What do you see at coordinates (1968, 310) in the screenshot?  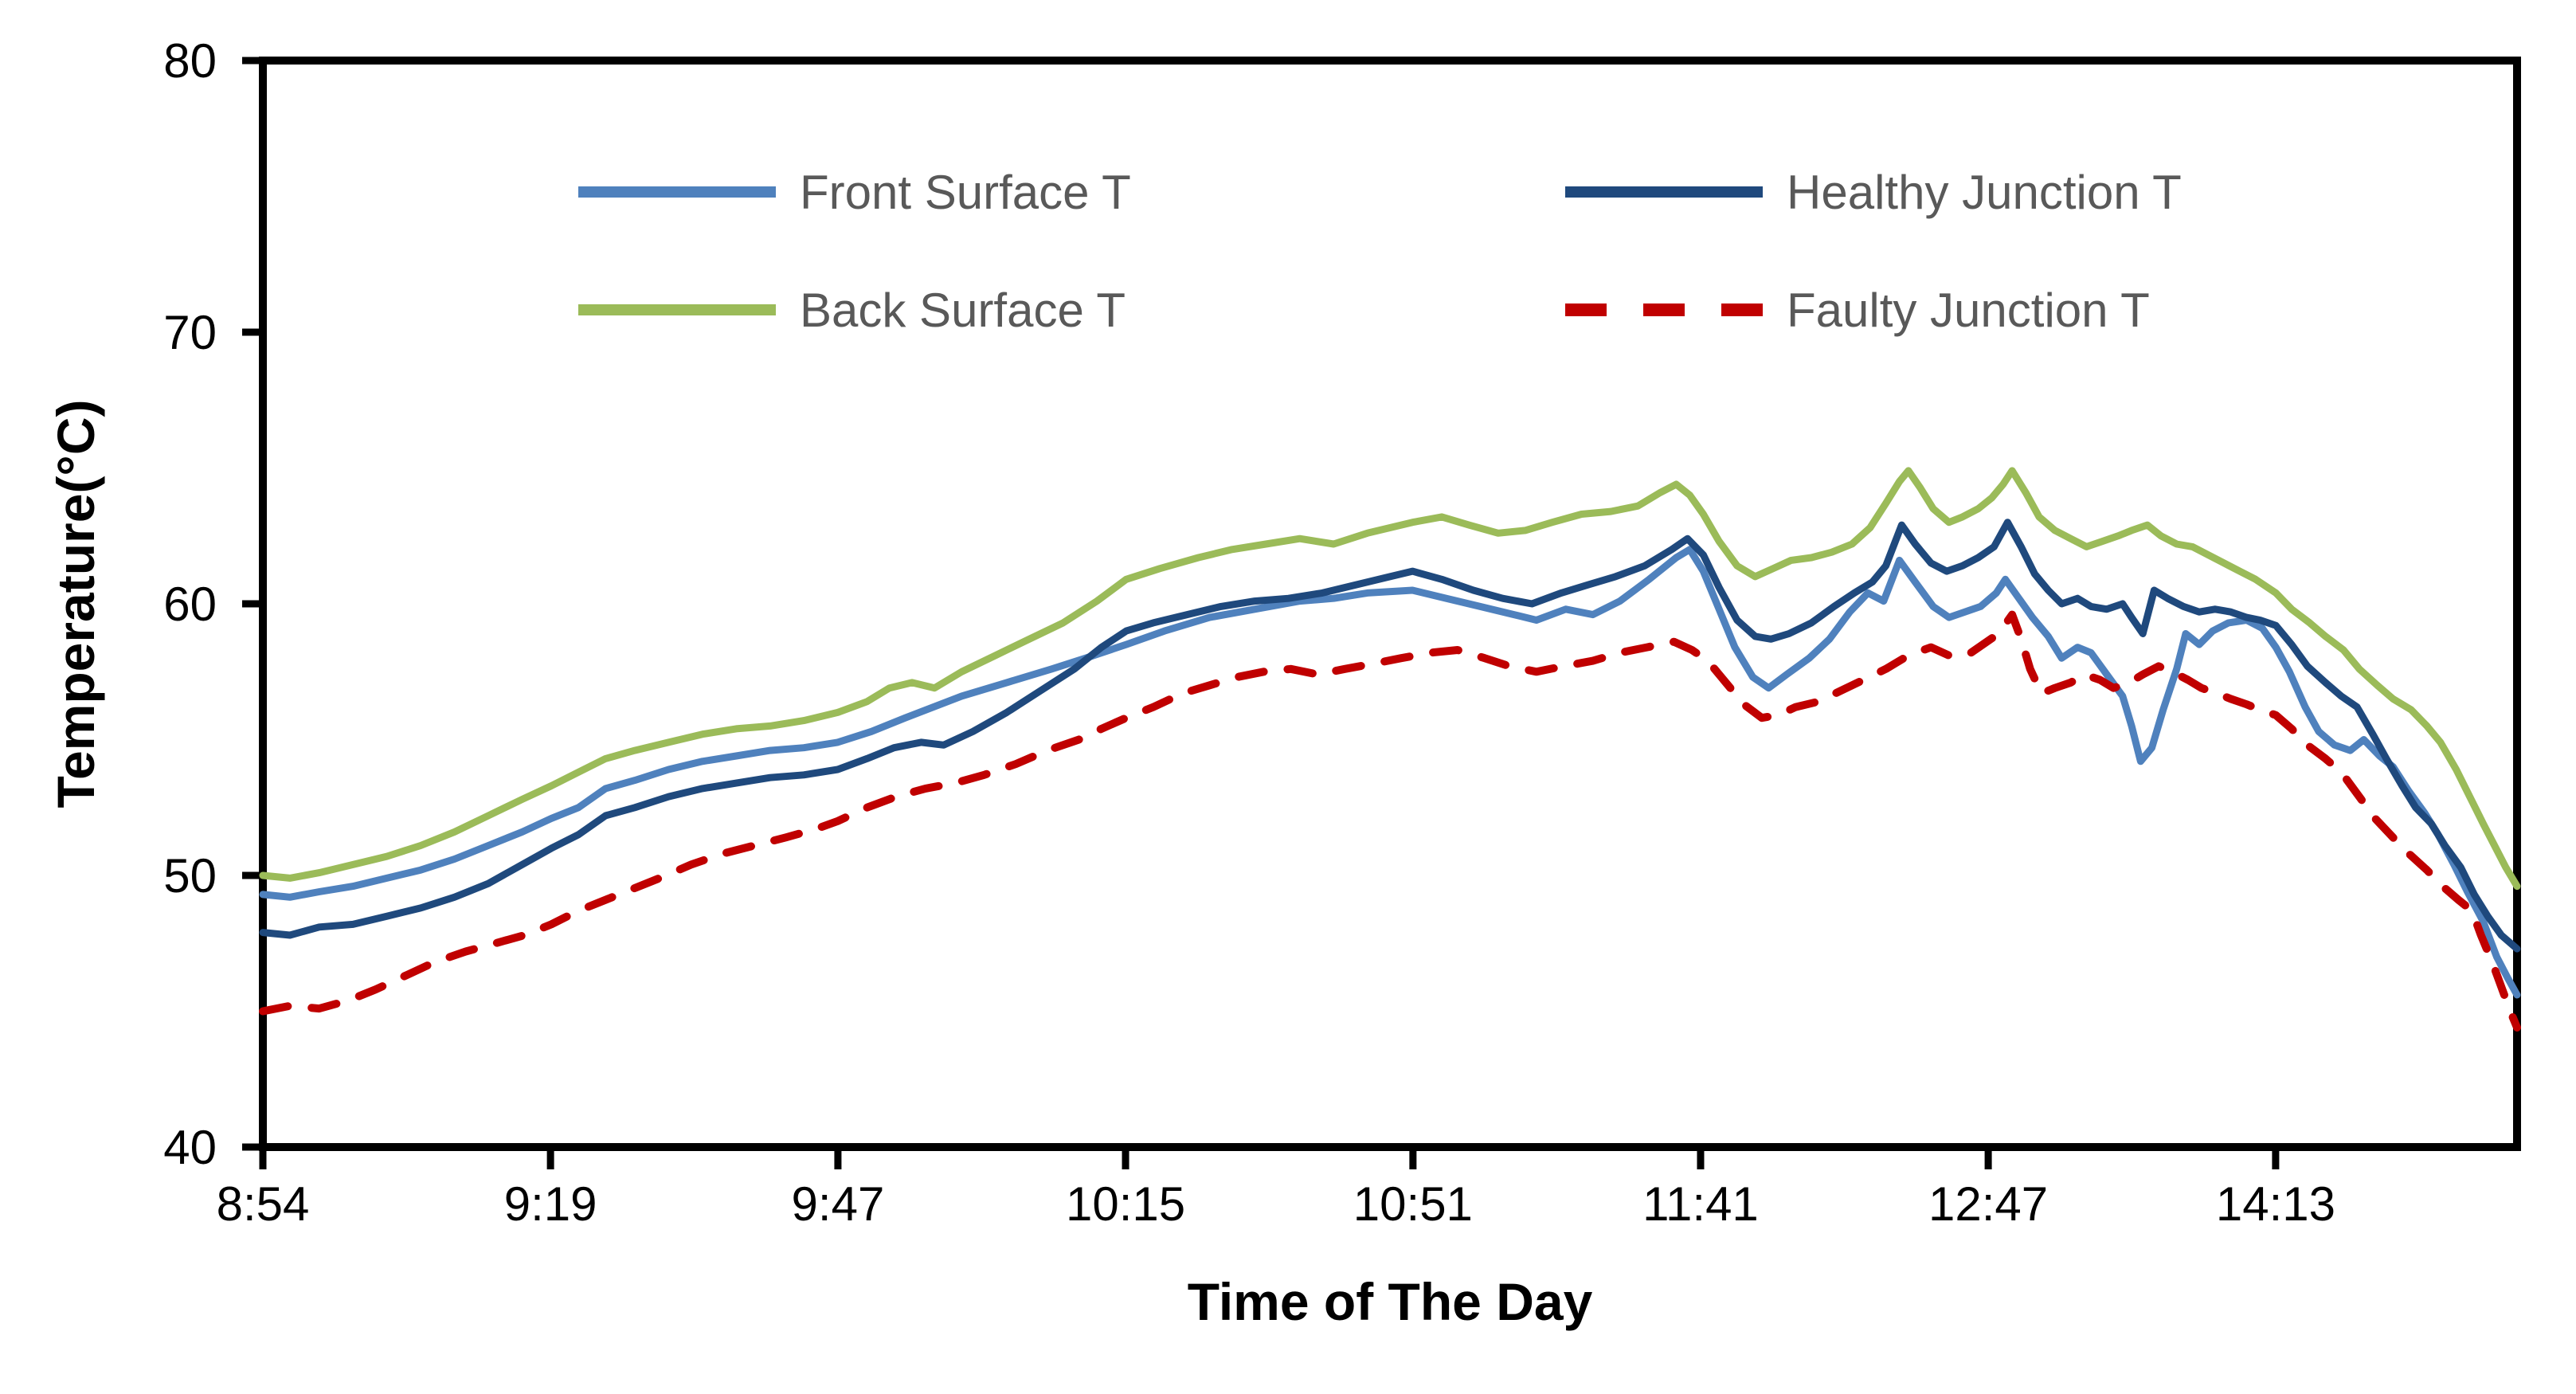 I see `legend-label-faulty-junction-t: Faulty Junction T` at bounding box center [1968, 310].